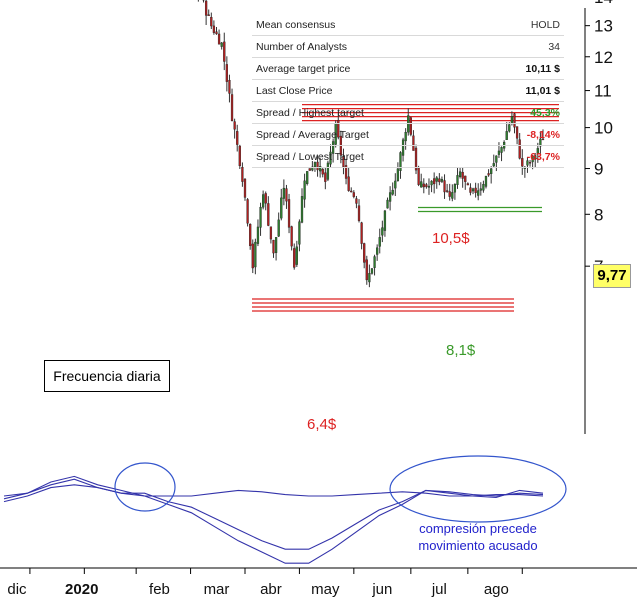  I want to click on compression-ellipse-summer, so click(478, 489).